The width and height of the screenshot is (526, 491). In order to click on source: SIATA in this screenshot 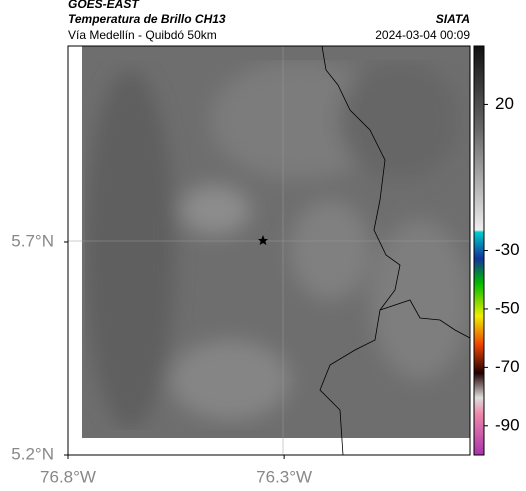, I will do `click(453, 19)`.